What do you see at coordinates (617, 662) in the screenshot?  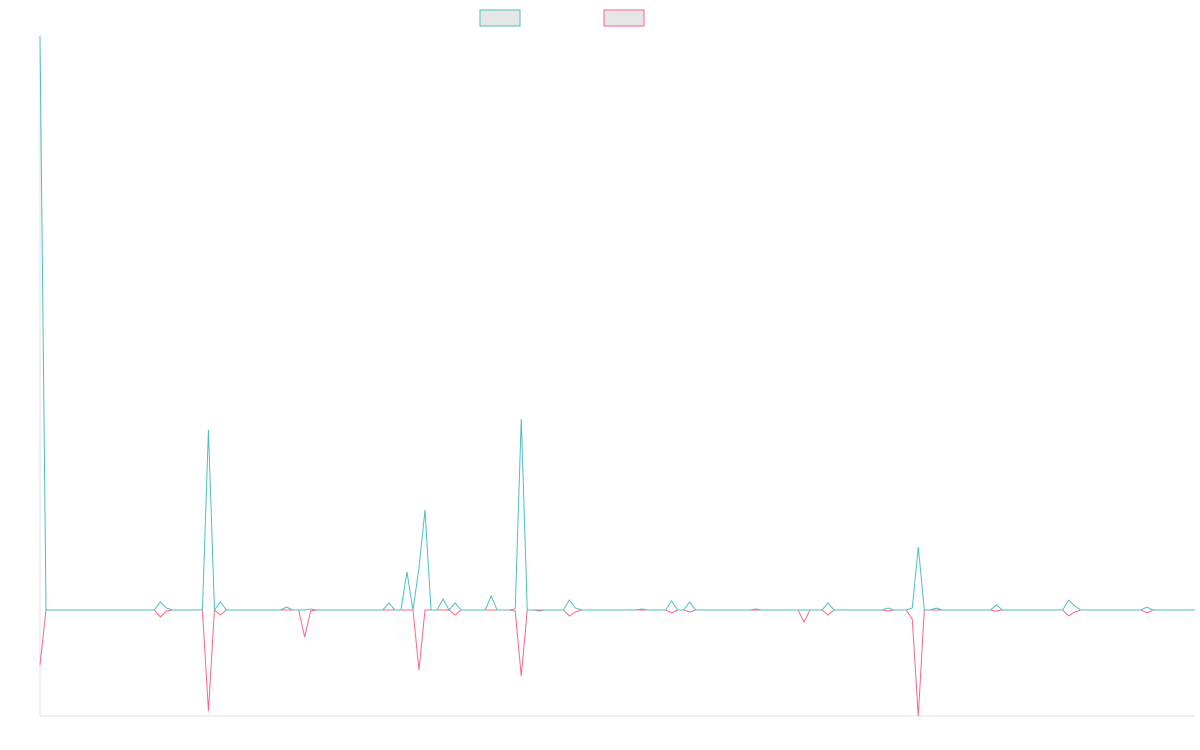 I see `series-line` at bounding box center [617, 662].